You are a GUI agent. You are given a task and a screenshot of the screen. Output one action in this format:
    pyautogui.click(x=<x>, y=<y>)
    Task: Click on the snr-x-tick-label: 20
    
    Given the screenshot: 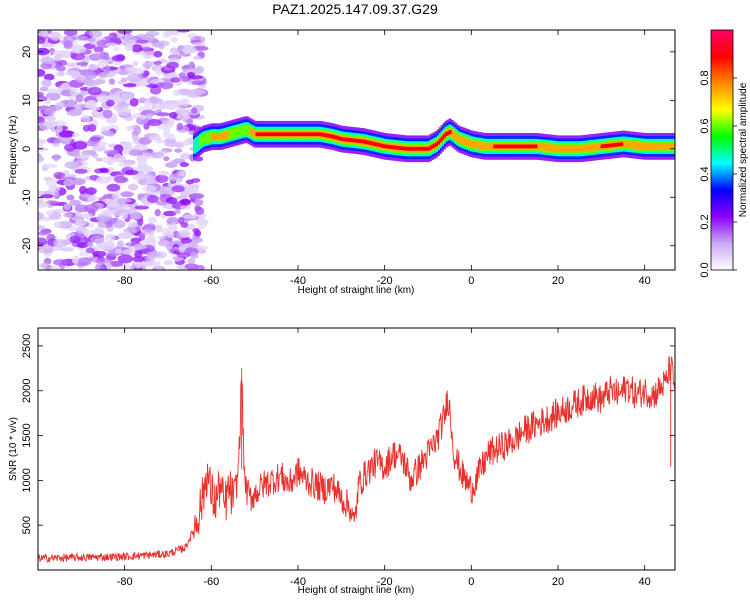 What is the action you would take?
    pyautogui.click(x=558, y=582)
    